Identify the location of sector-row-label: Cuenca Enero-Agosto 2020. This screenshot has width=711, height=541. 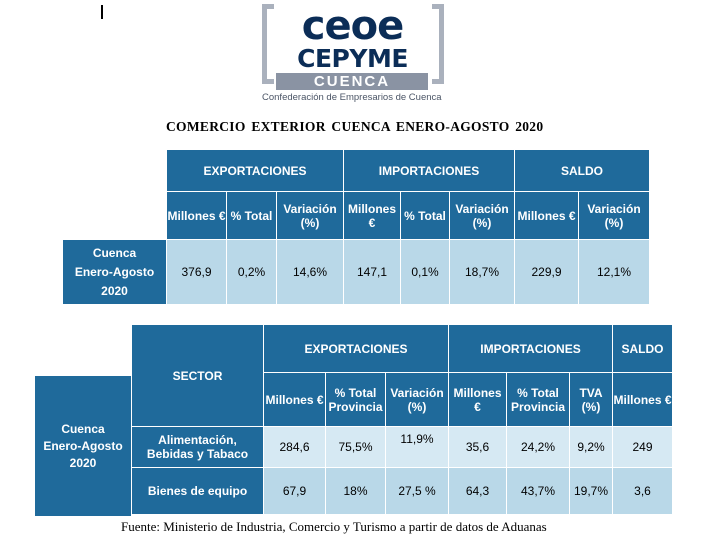
(83, 446).